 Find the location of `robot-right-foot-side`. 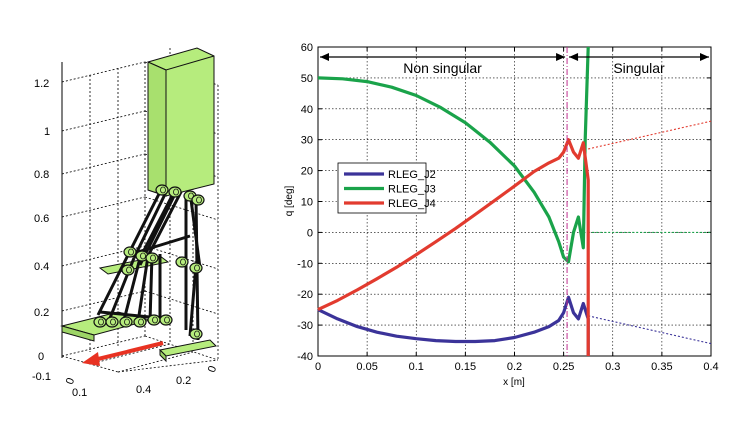

robot-right-foot-side is located at coordinates (163, 355).